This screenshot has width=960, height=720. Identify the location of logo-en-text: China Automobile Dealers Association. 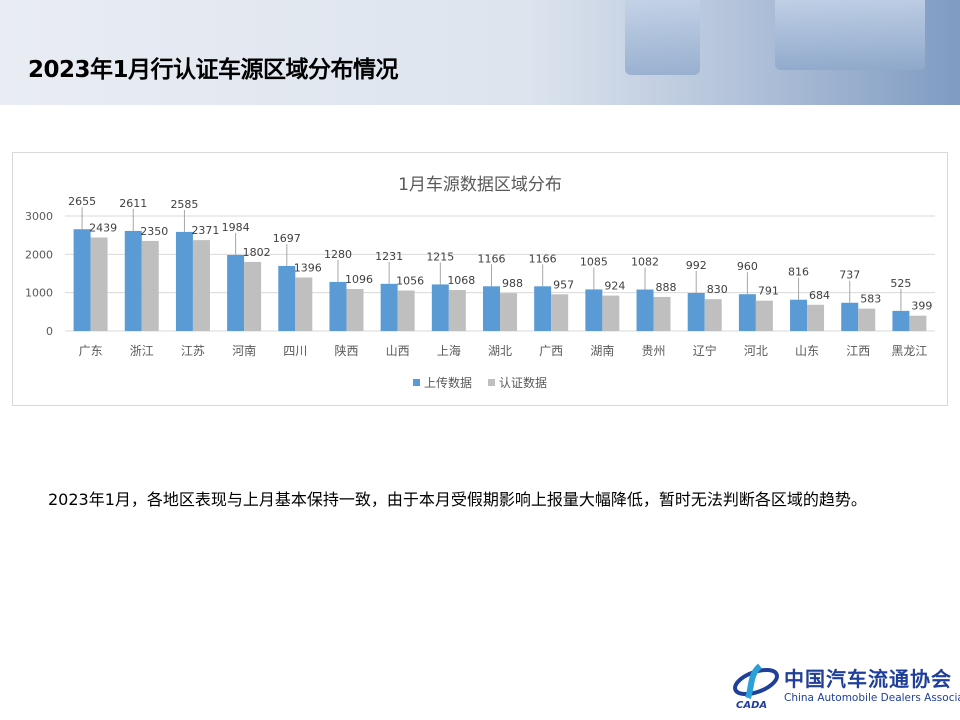
(872, 698).